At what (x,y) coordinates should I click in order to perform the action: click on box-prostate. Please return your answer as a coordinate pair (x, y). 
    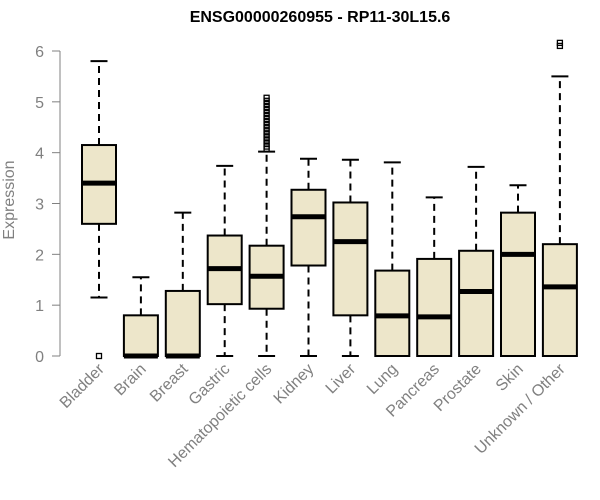
    Looking at the image, I should click on (476, 261).